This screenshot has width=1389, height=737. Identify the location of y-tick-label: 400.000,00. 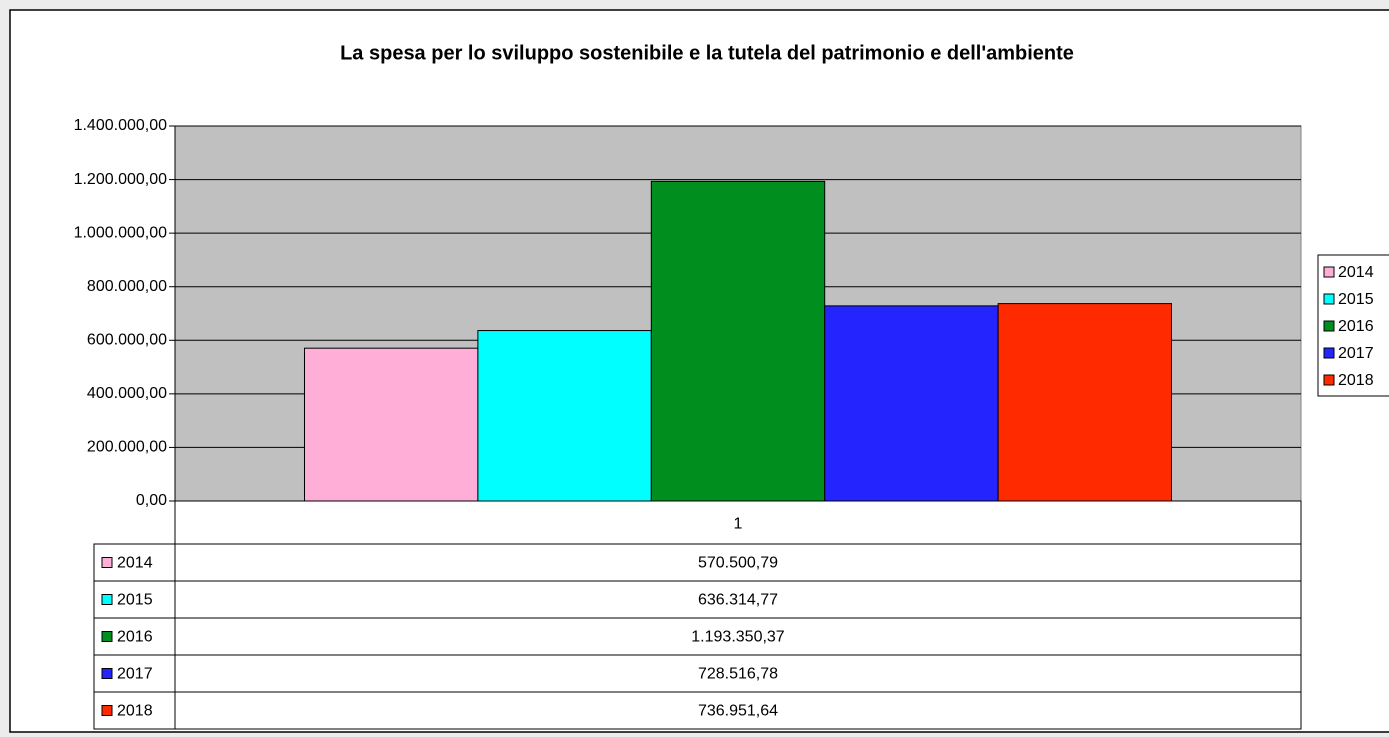
(127, 393).